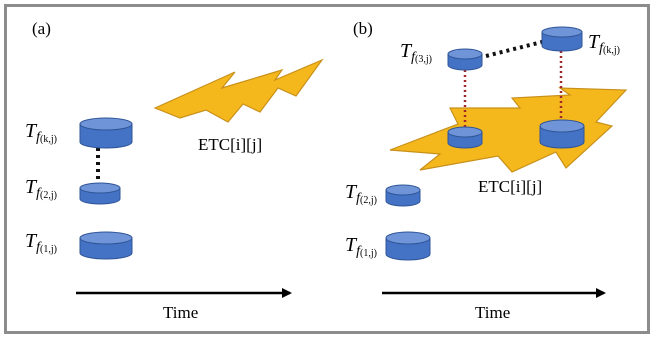 The width and height of the screenshot is (654, 338). What do you see at coordinates (514, 49) in the screenshot?
I see `link-dotted-b` at bounding box center [514, 49].